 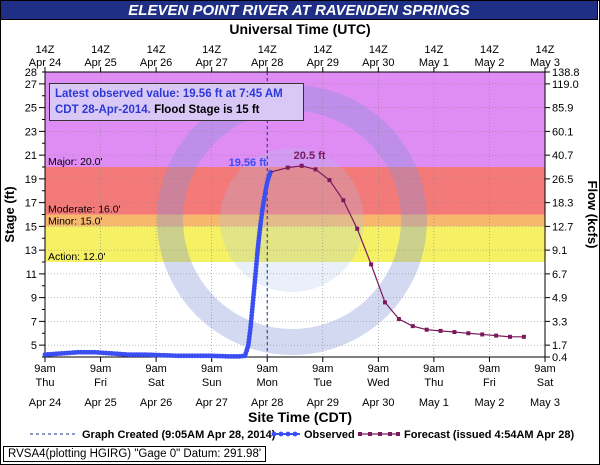 I want to click on flow-tick-label: 3.3, so click(x=559, y=322).